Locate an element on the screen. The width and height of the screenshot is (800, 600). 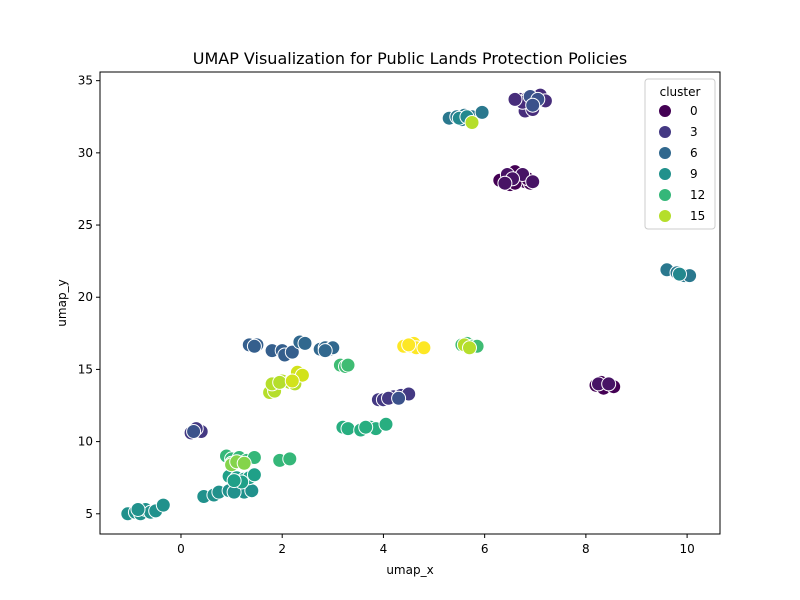
y-axis: 5 10 15 20 25 30 35 is located at coordinates (89, 297).